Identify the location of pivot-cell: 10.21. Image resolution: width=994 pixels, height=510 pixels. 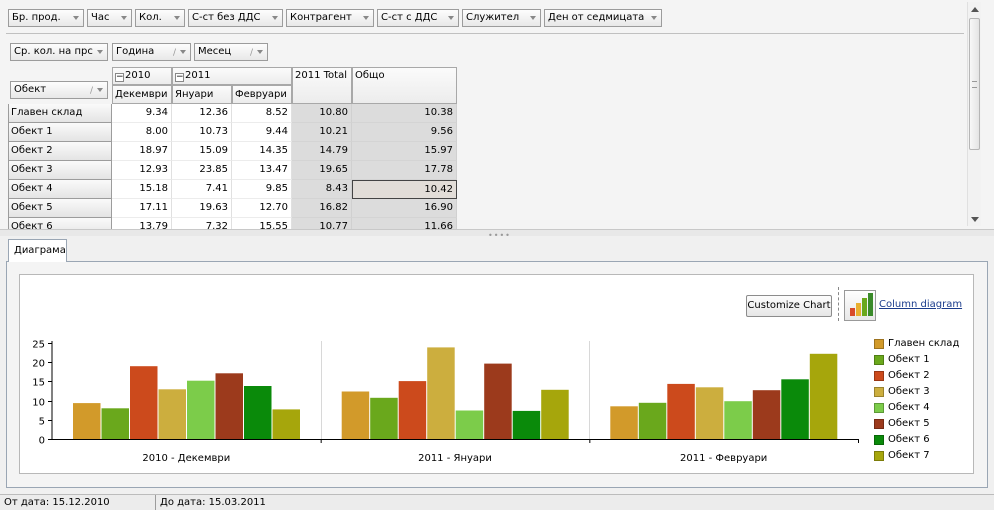
(322, 132).